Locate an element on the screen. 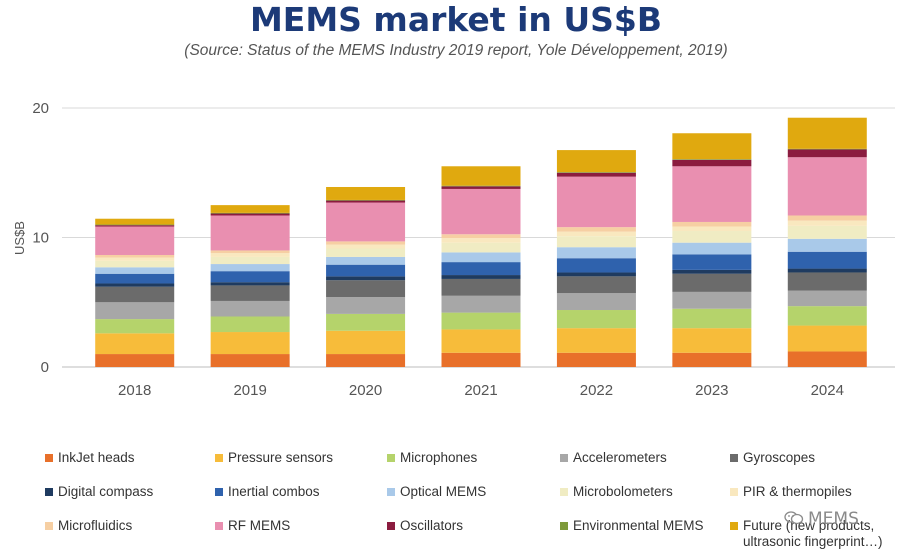 The image size is (912, 558). legend-label-line: Digital compass is located at coordinates (106, 491).